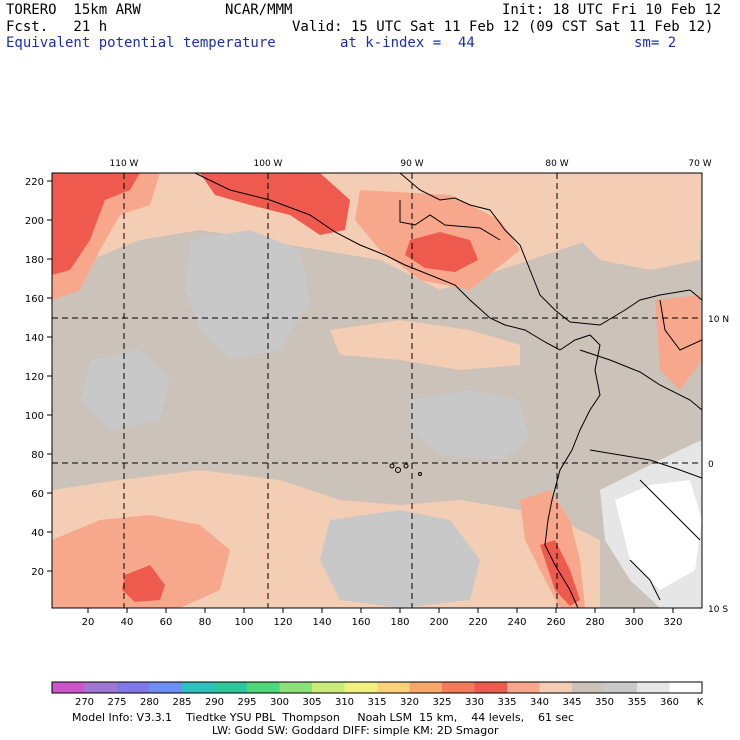 The width and height of the screenshot is (740, 740). Describe the element at coordinates (425, 345) in the screenshot. I see `field-345-middle` at that location.